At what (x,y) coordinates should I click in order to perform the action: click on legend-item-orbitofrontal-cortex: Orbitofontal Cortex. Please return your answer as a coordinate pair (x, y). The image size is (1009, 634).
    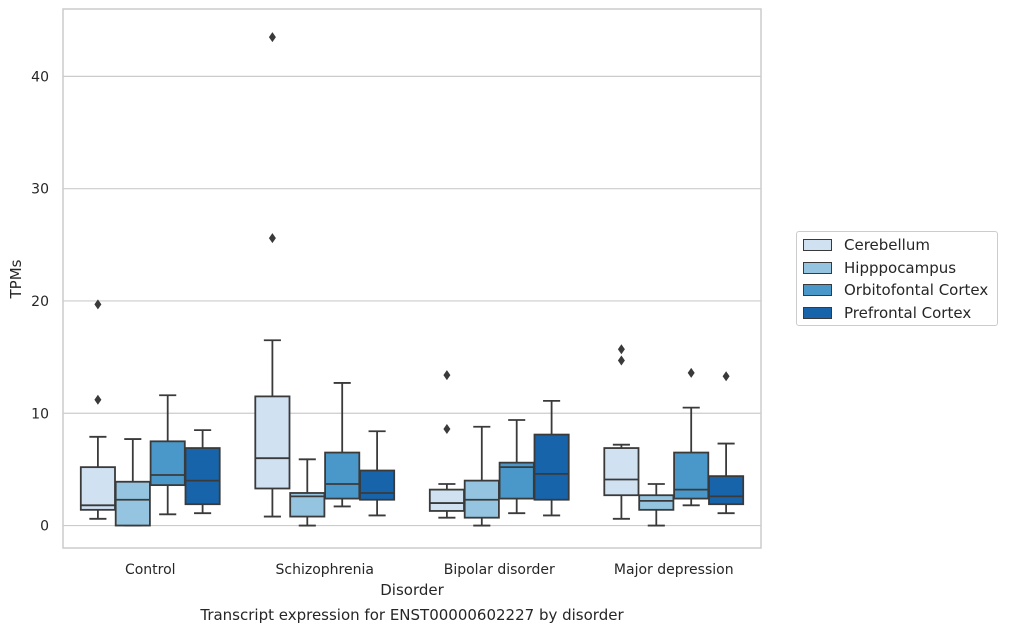
    Looking at the image, I should click on (895, 290).